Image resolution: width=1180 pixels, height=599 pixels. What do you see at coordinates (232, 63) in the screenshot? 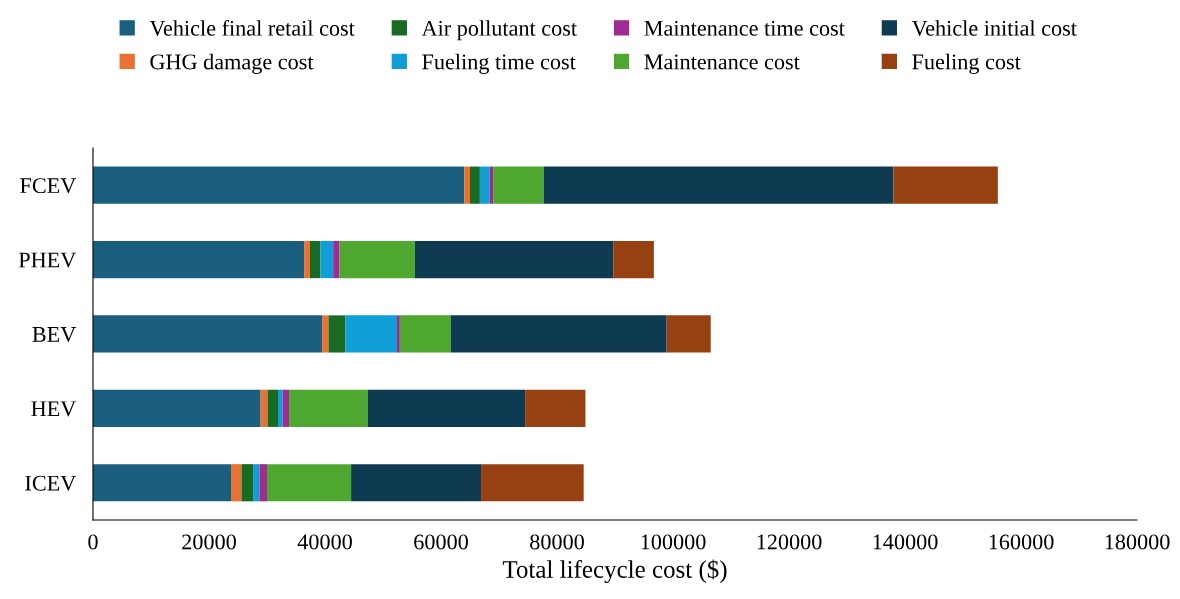
I see `legend-label: GHG damage cost` at bounding box center [232, 63].